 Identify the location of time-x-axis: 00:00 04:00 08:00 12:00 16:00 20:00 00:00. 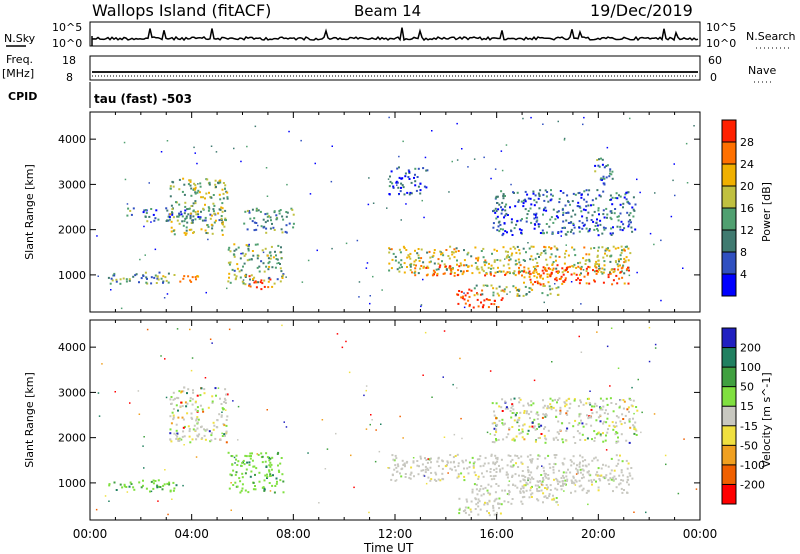
(395, 534).